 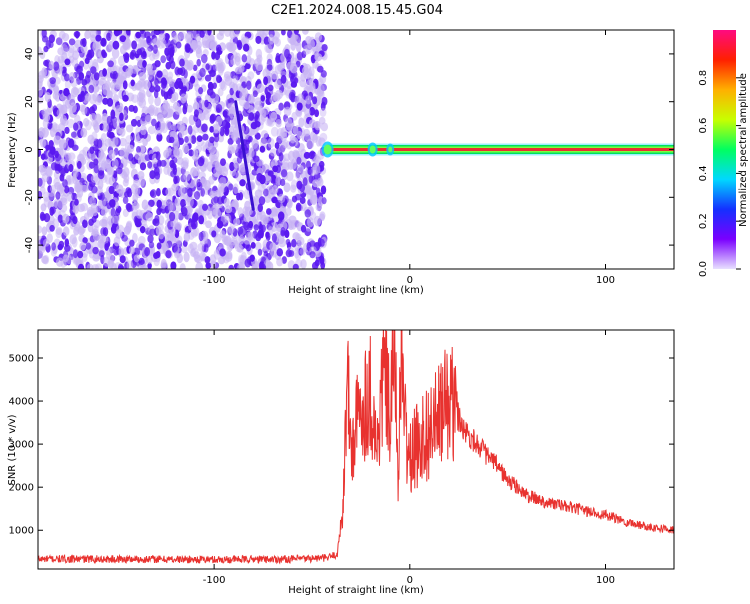 I want to click on x-tick-label: 0, so click(x=410, y=580).